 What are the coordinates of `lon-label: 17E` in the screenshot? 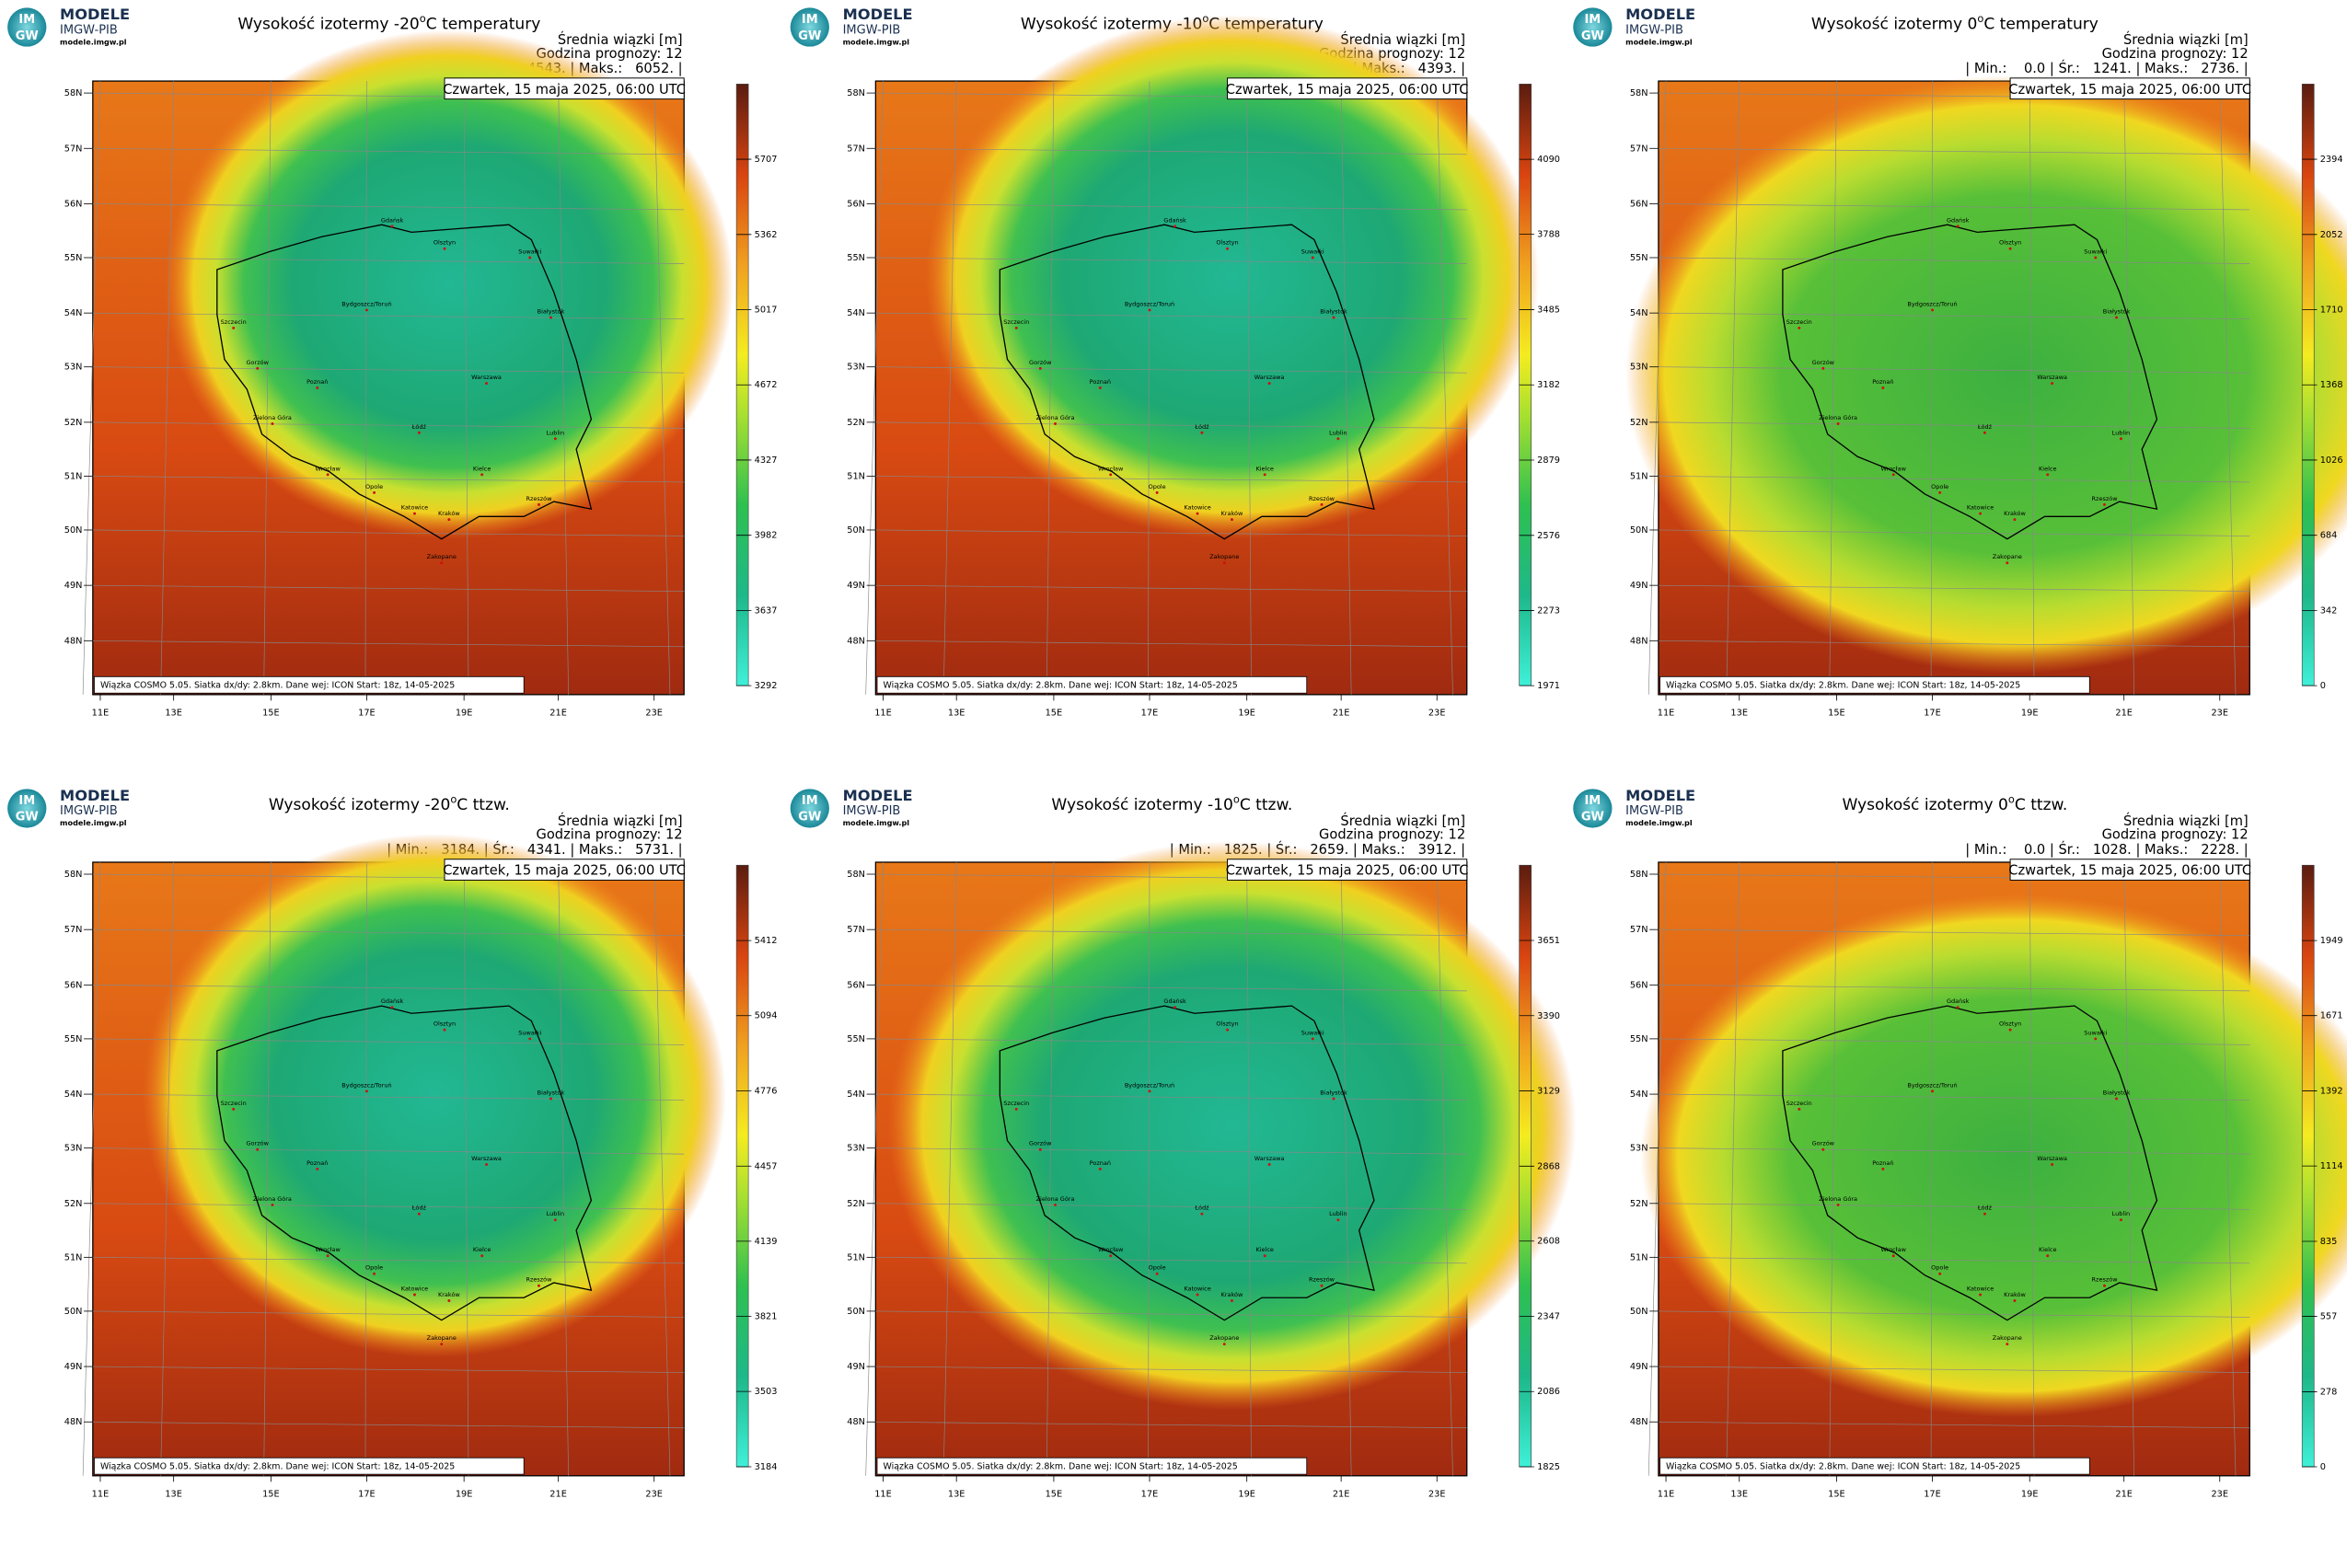 It's located at (1150, 1494).